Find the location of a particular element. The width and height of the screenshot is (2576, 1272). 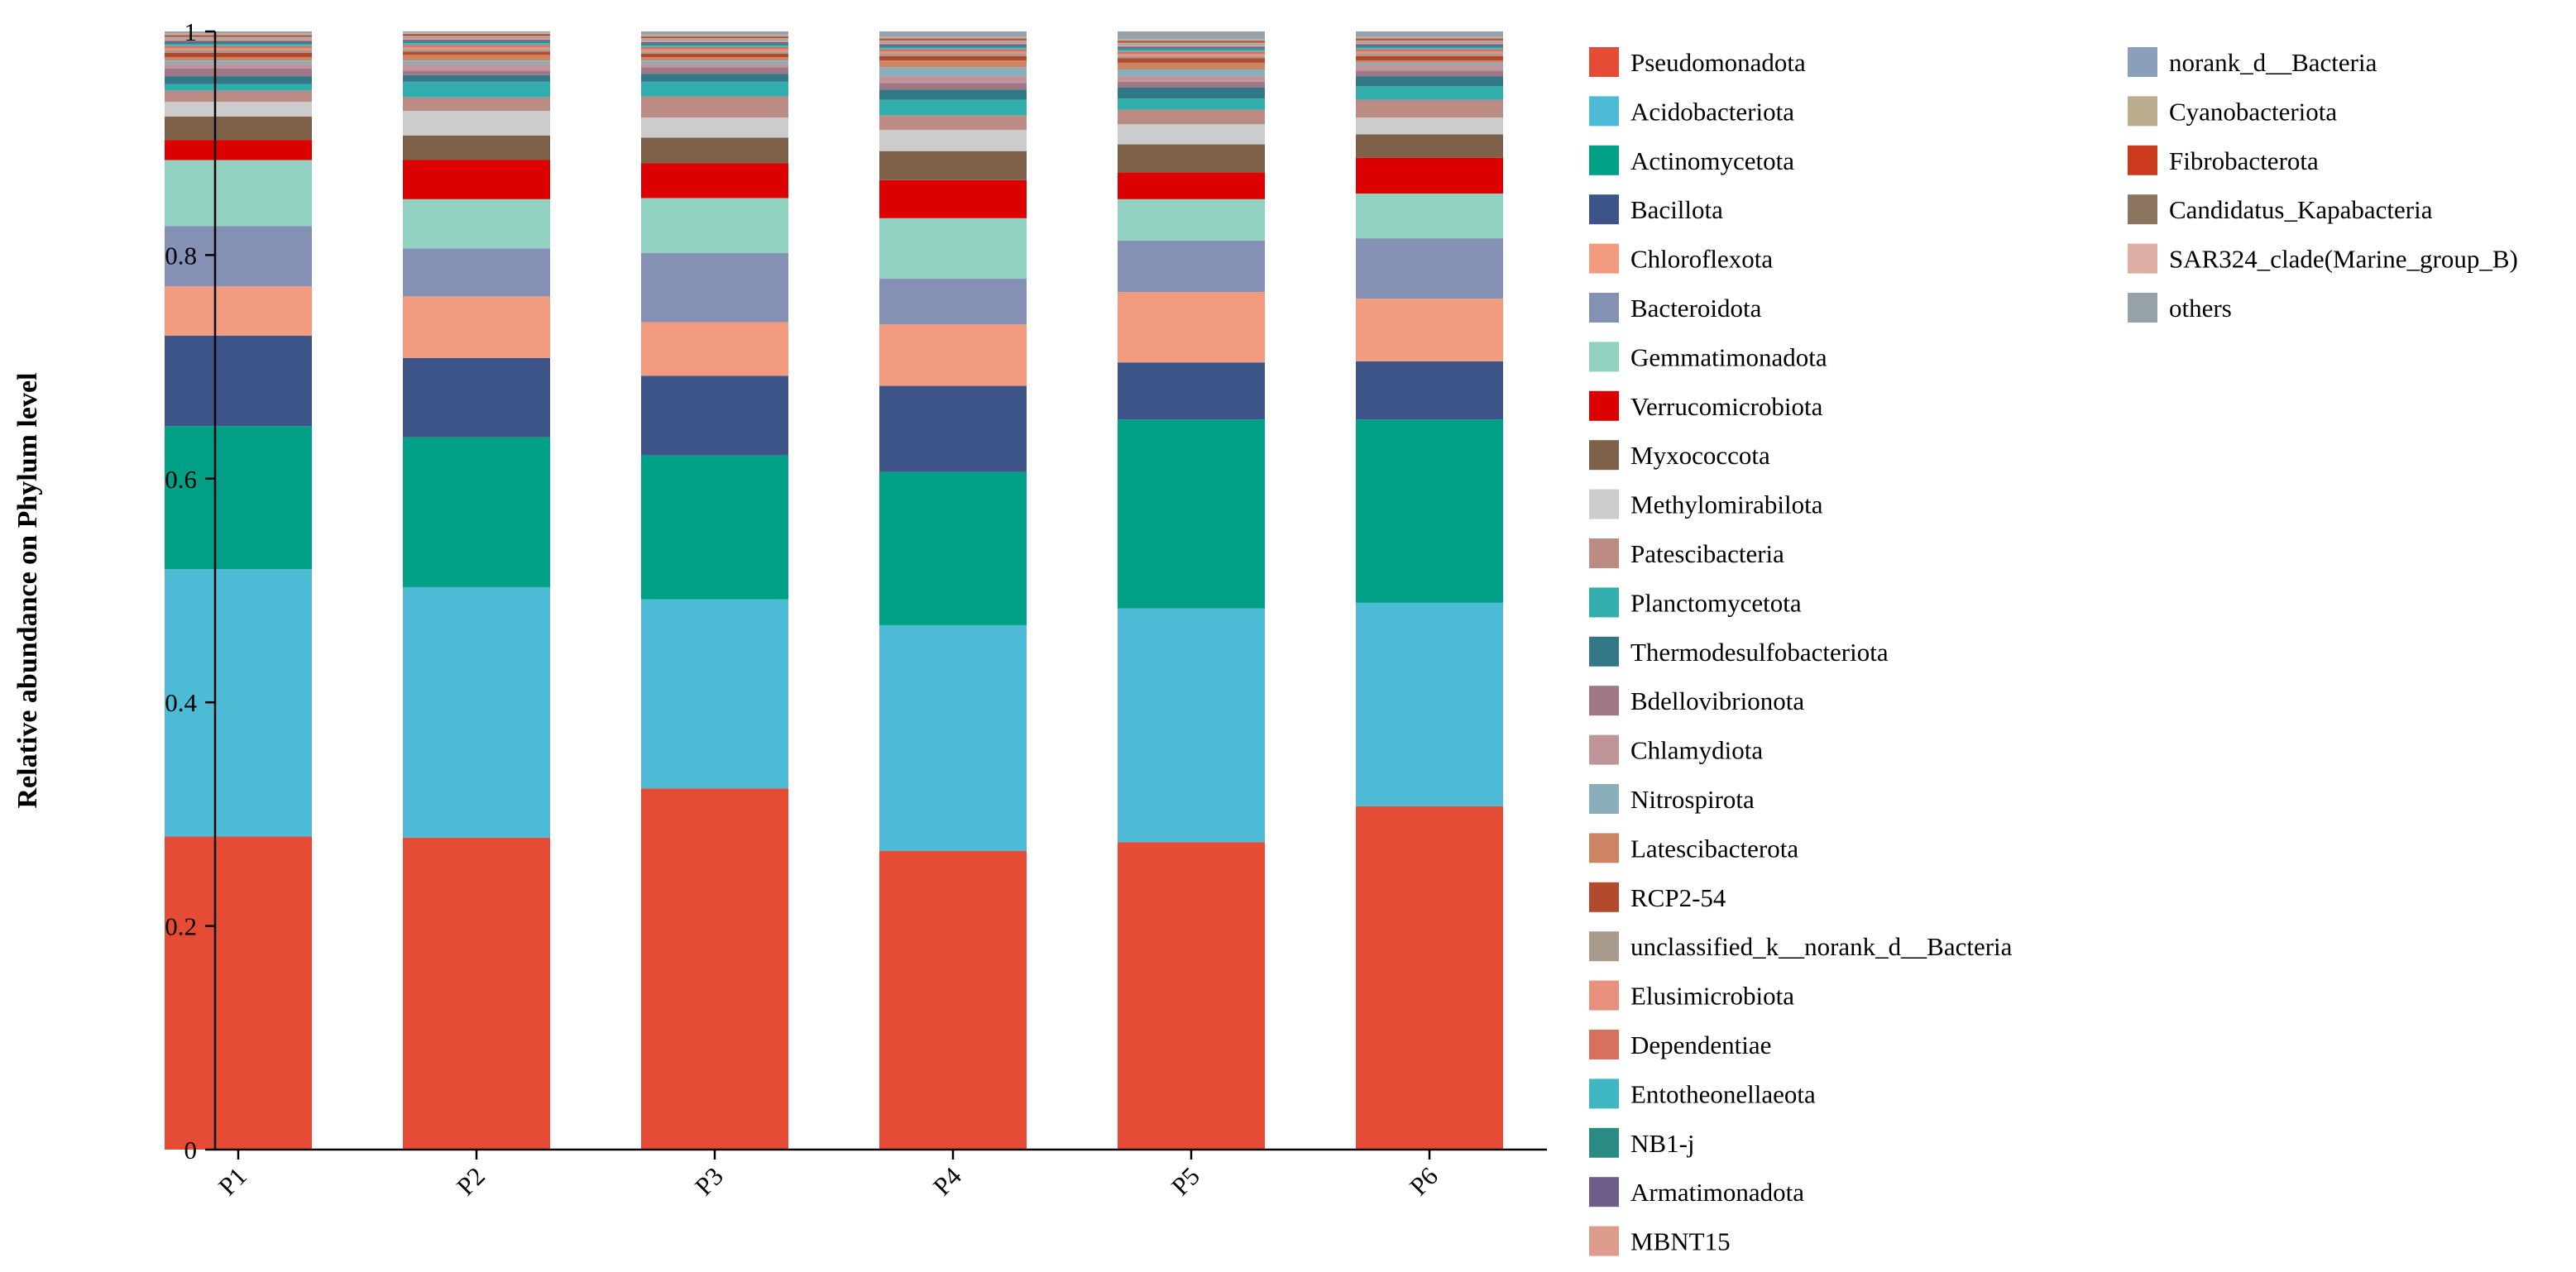

legend-item: Verrucomicrobiota is located at coordinates (1706, 405).